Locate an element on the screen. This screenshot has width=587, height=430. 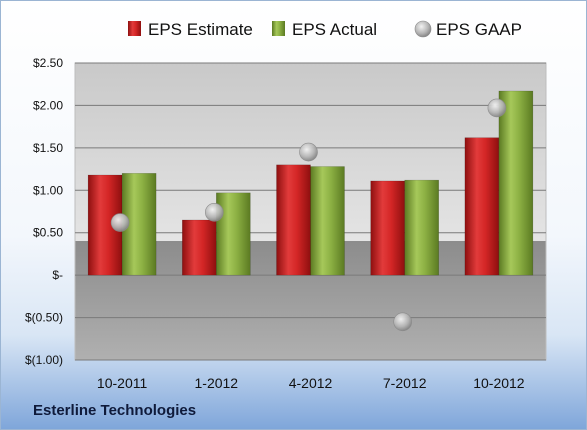
x-axis: 10-2011 1-2012 4-2012 7-2012 10-2012 is located at coordinates (311, 383).